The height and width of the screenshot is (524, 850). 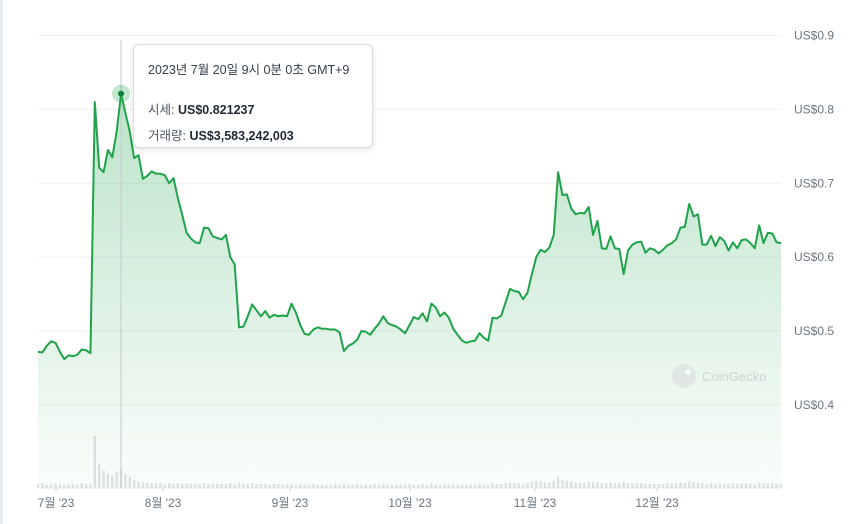 What do you see at coordinates (814, 257) in the screenshot?
I see `y-tick-label: US$0.6` at bounding box center [814, 257].